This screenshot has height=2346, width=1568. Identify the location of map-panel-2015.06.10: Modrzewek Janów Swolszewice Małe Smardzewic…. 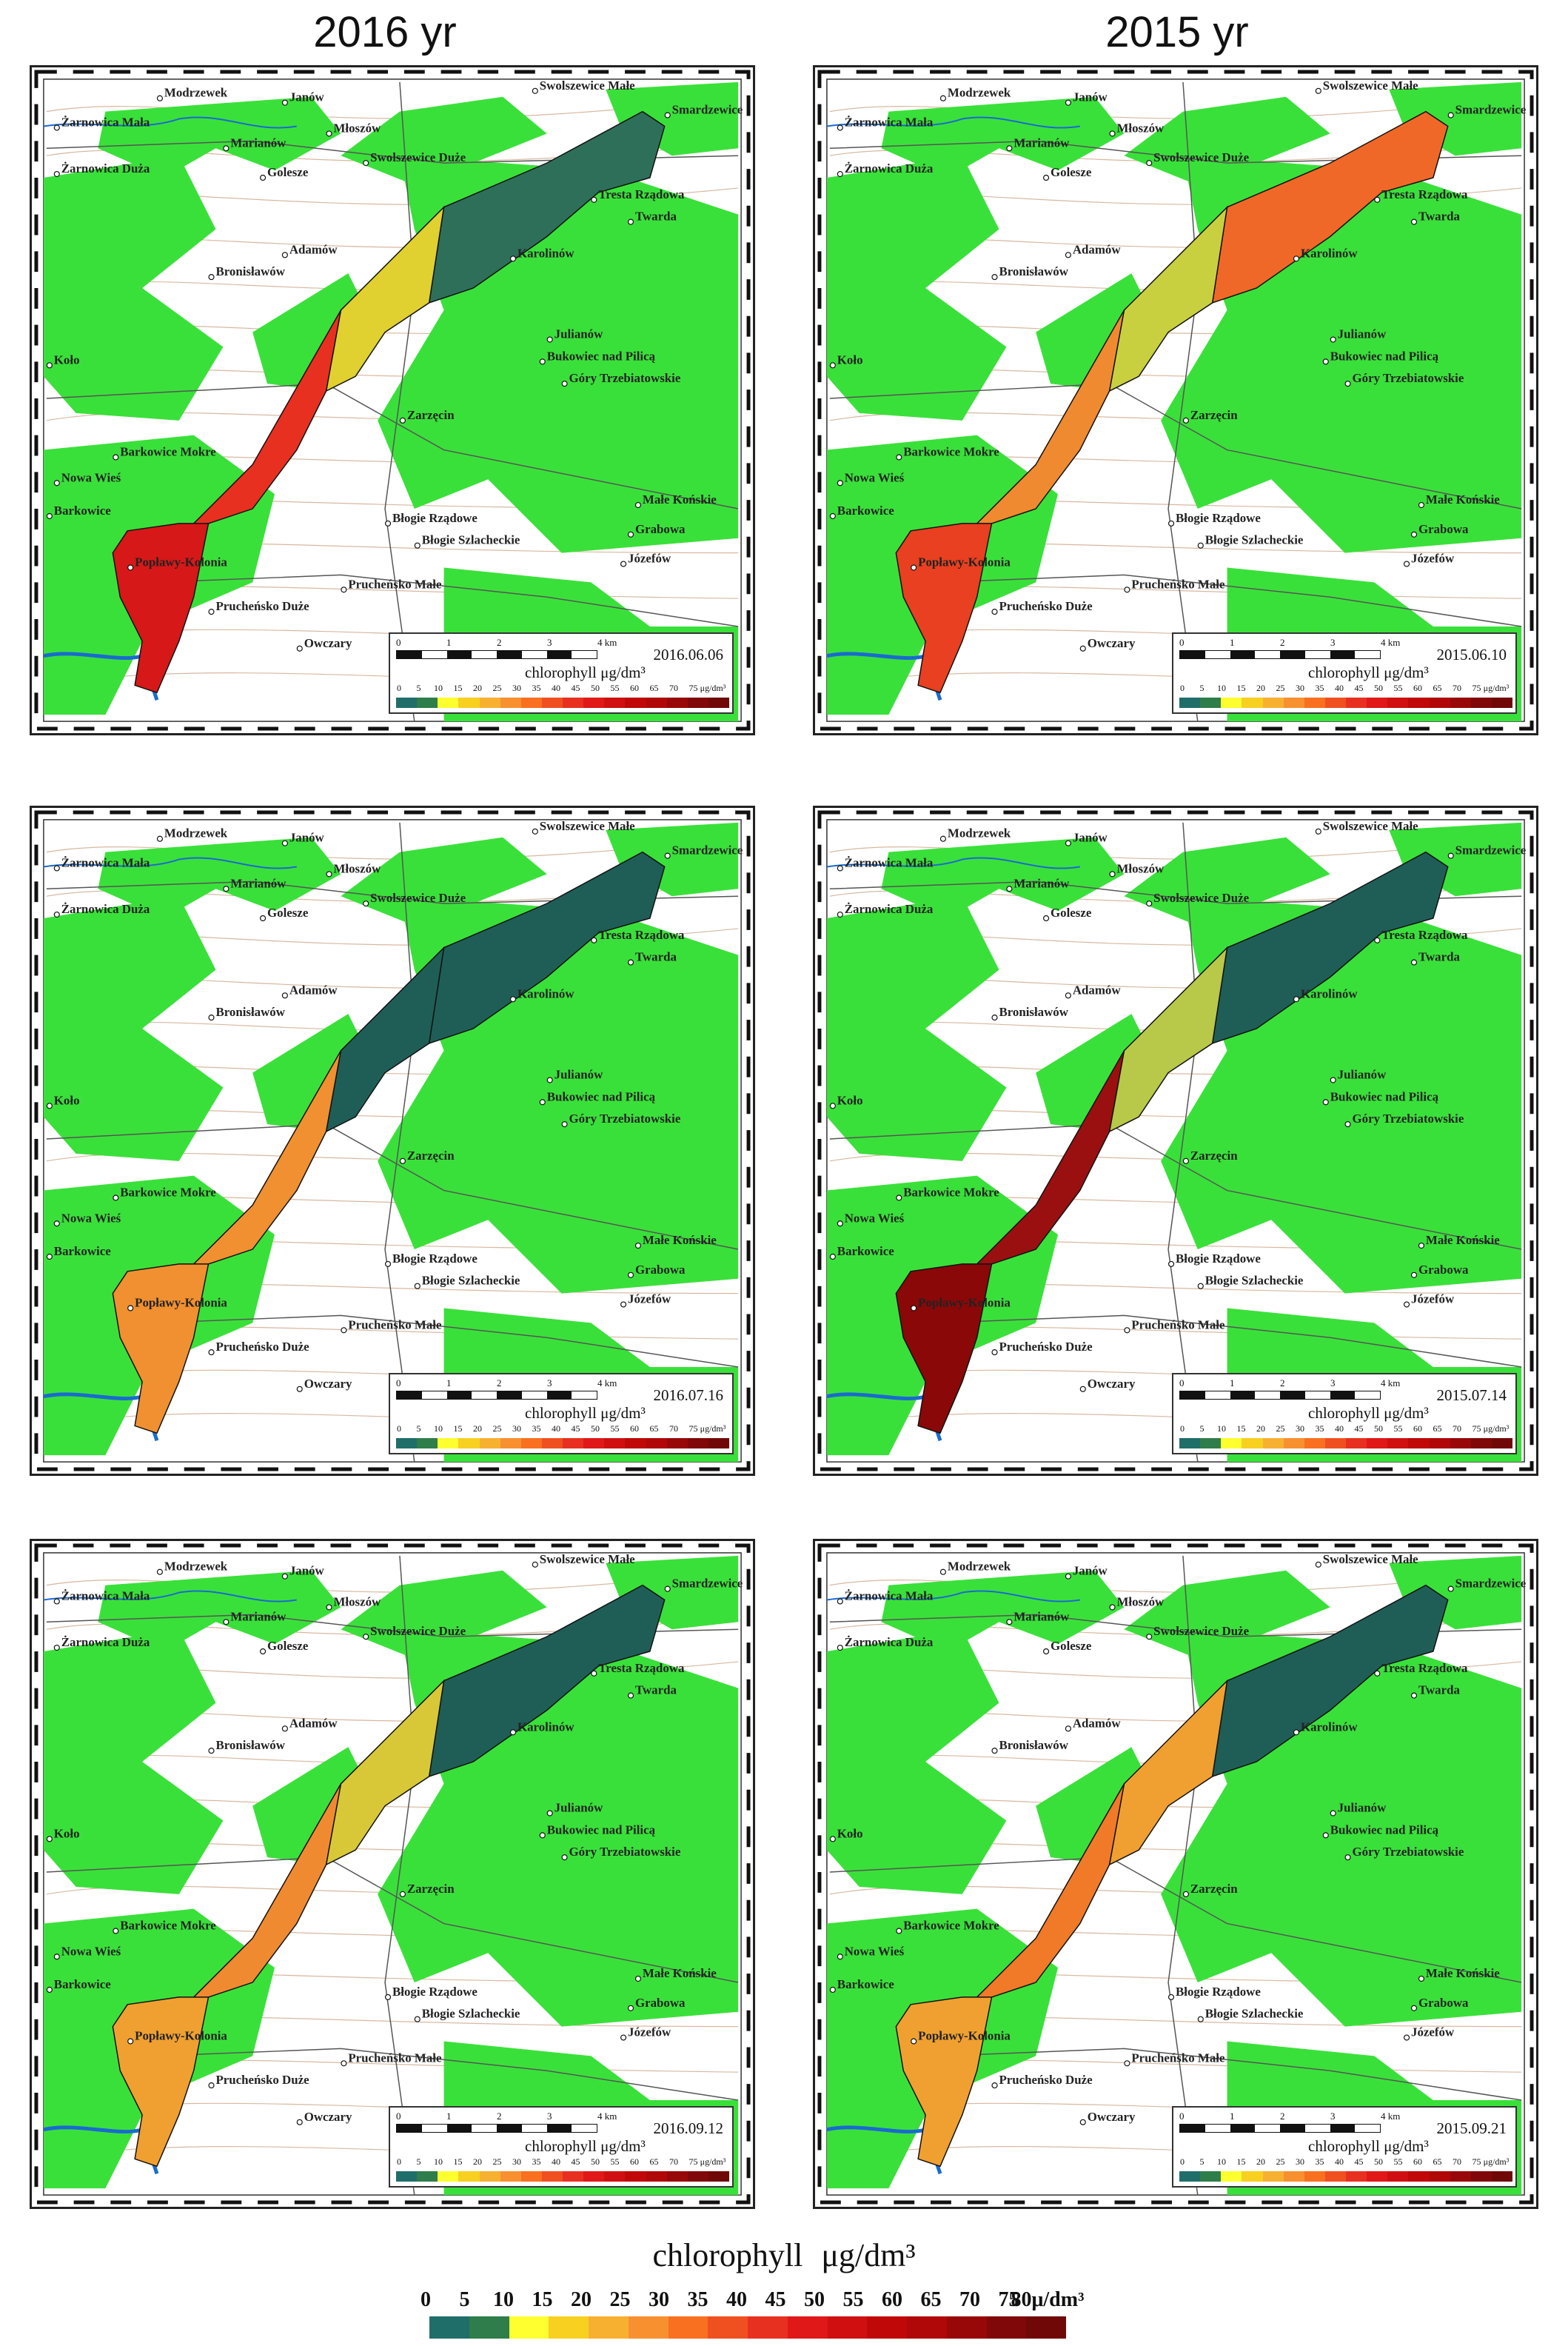
(1175, 400).